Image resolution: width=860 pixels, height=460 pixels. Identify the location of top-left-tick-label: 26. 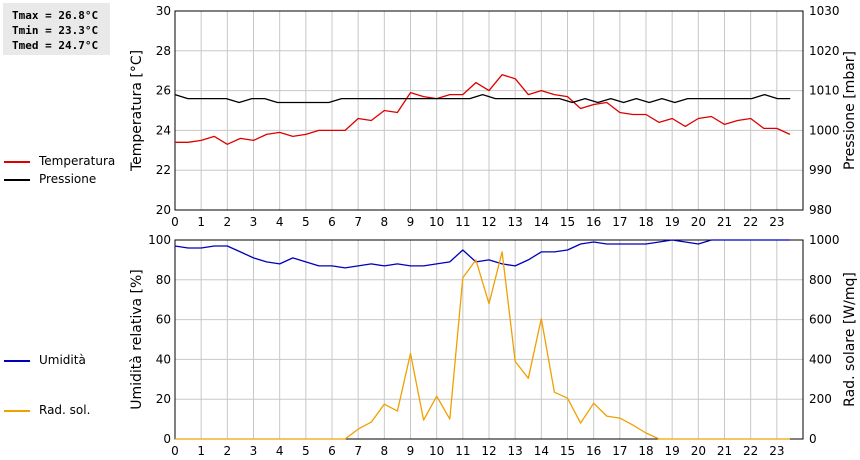
(163, 91).